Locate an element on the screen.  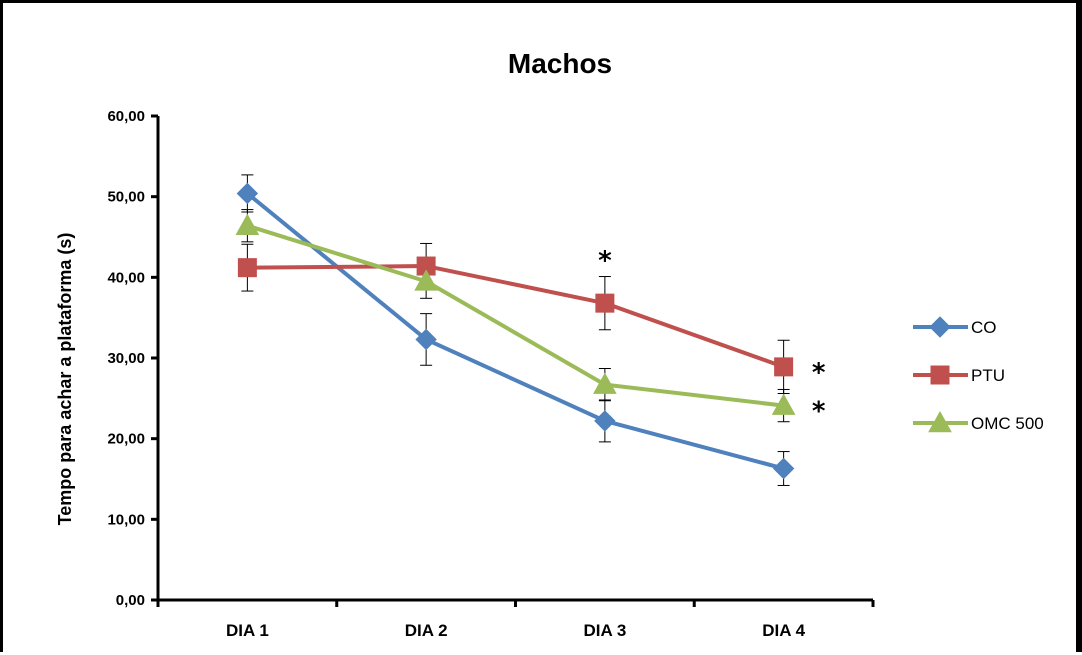
y-tick-label: 40,00 is located at coordinates (126, 277).